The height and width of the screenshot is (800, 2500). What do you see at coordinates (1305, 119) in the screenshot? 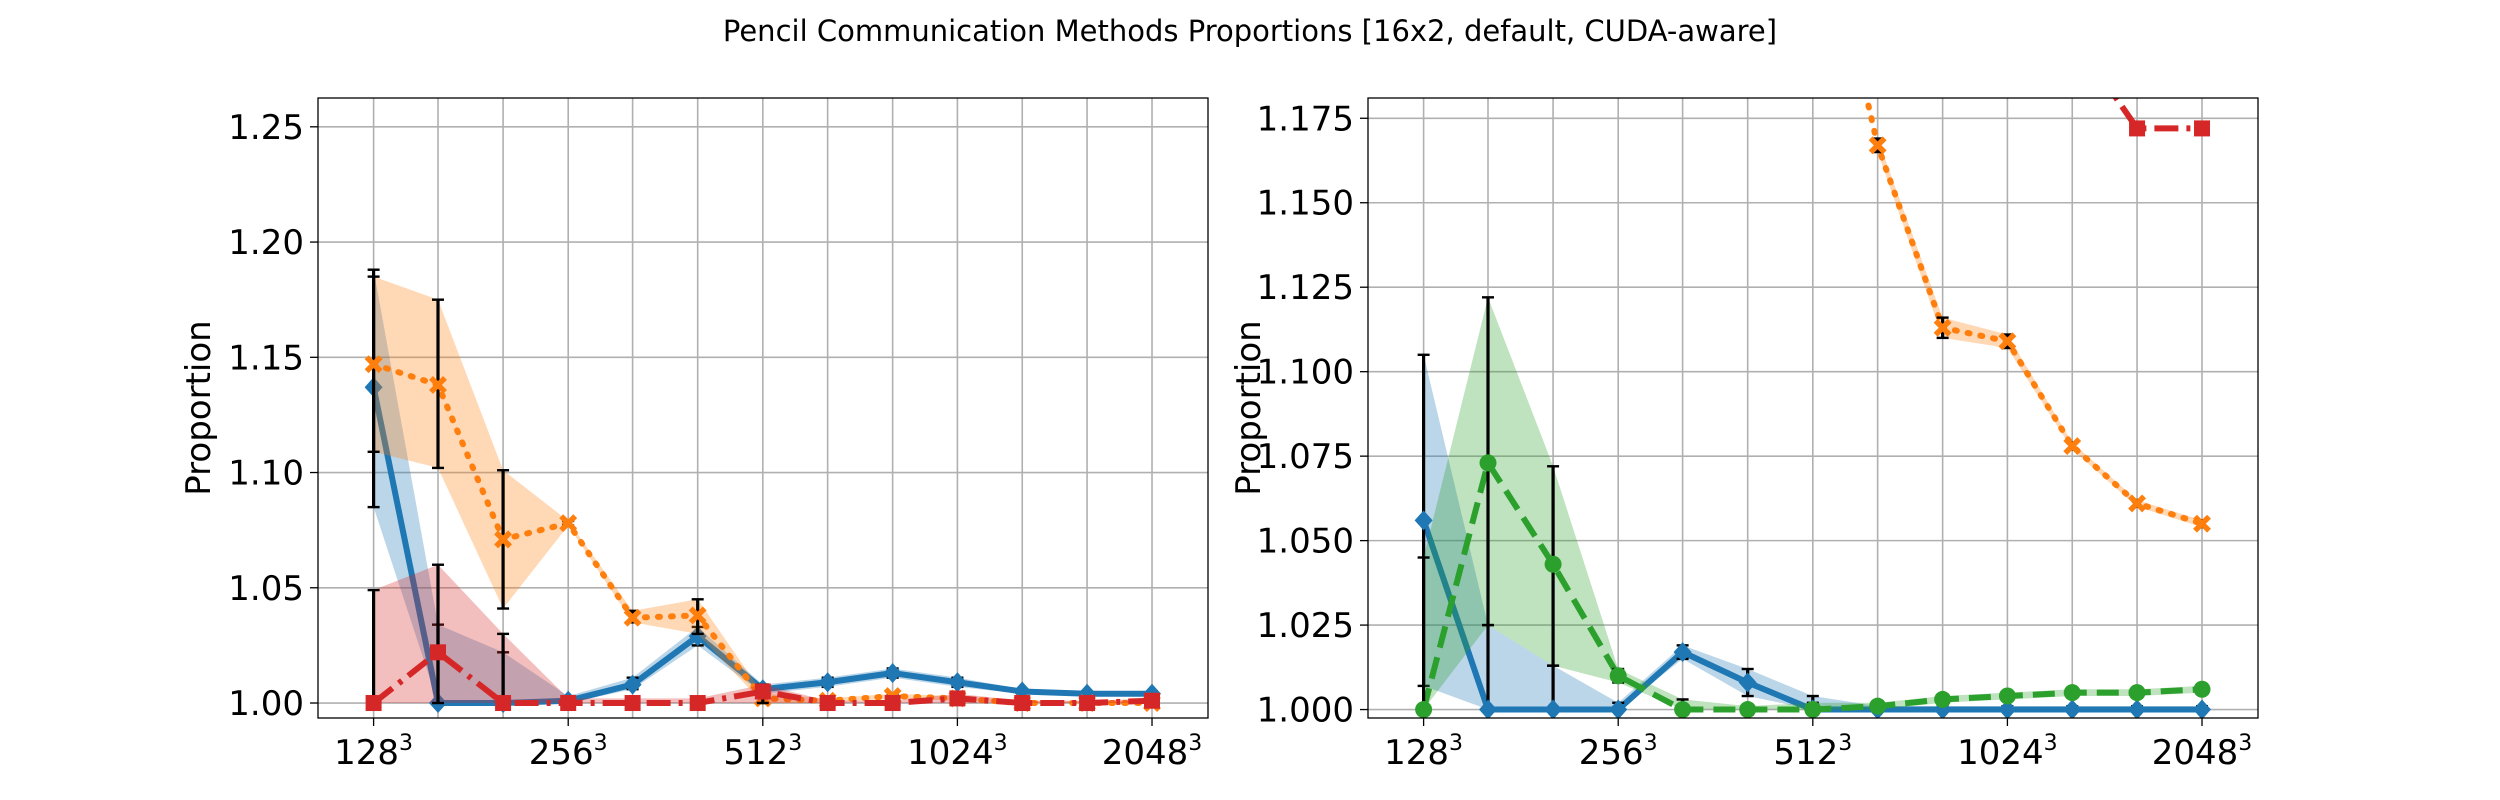
I see `y-tick-label: 1.175` at bounding box center [1305, 119].